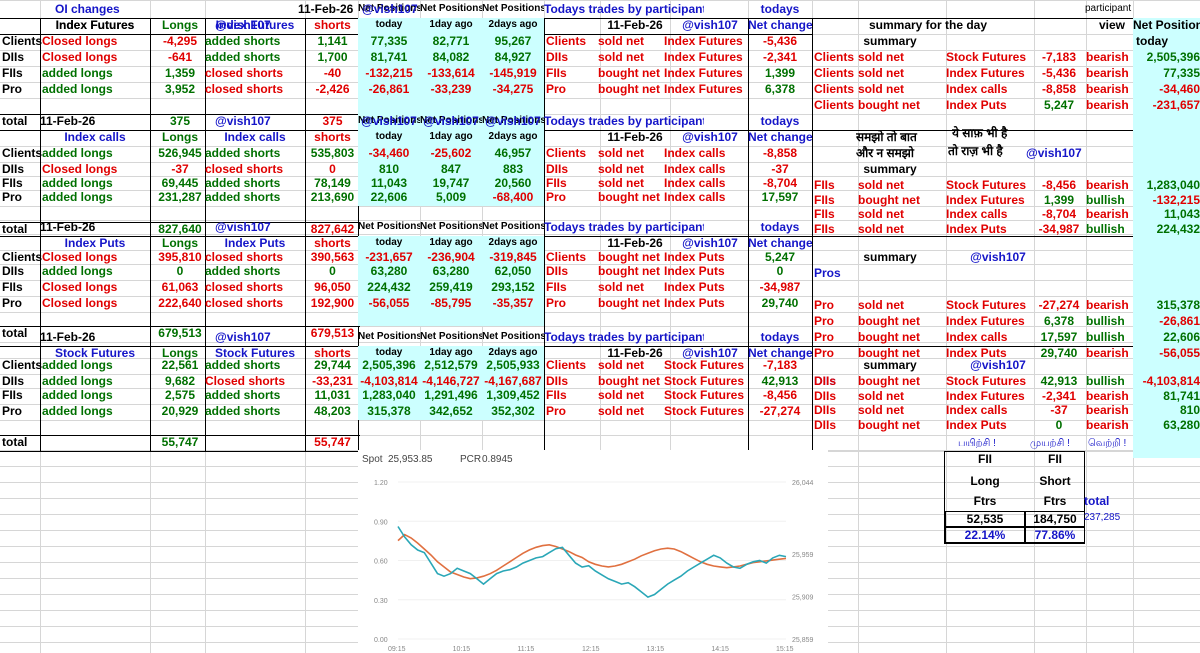 This screenshot has width=1200, height=653. I want to click on short-value: 11,031, so click(332, 395).